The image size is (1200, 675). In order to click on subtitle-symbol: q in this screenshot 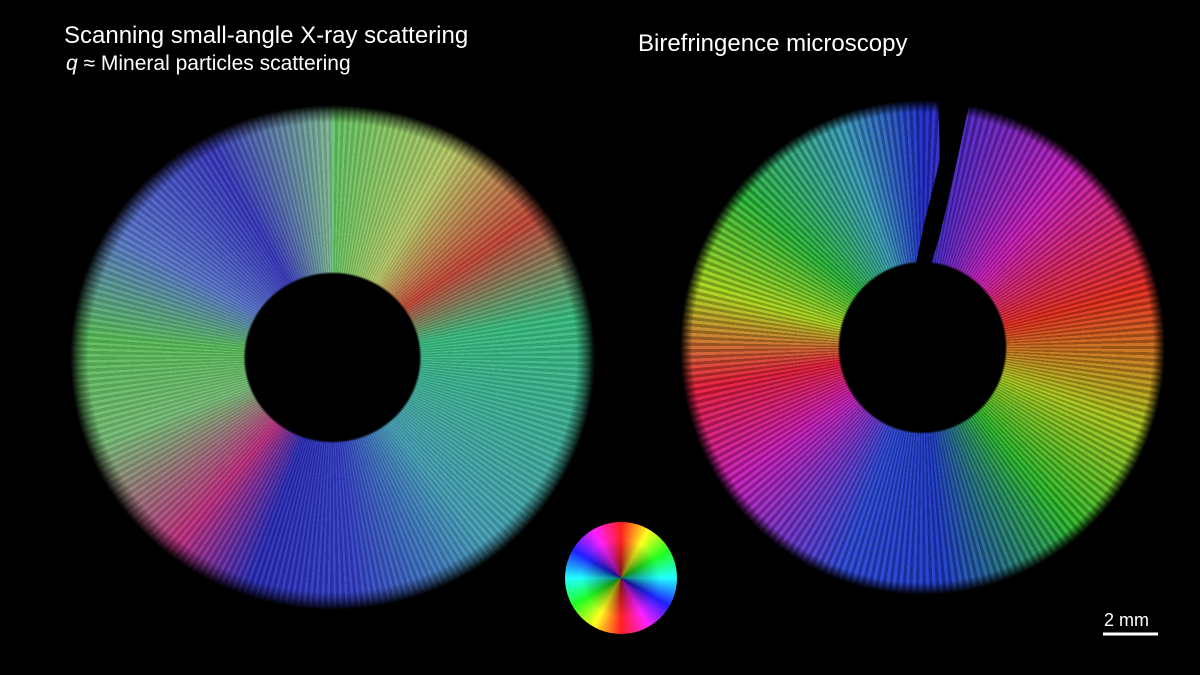, I will do `click(72, 63)`.